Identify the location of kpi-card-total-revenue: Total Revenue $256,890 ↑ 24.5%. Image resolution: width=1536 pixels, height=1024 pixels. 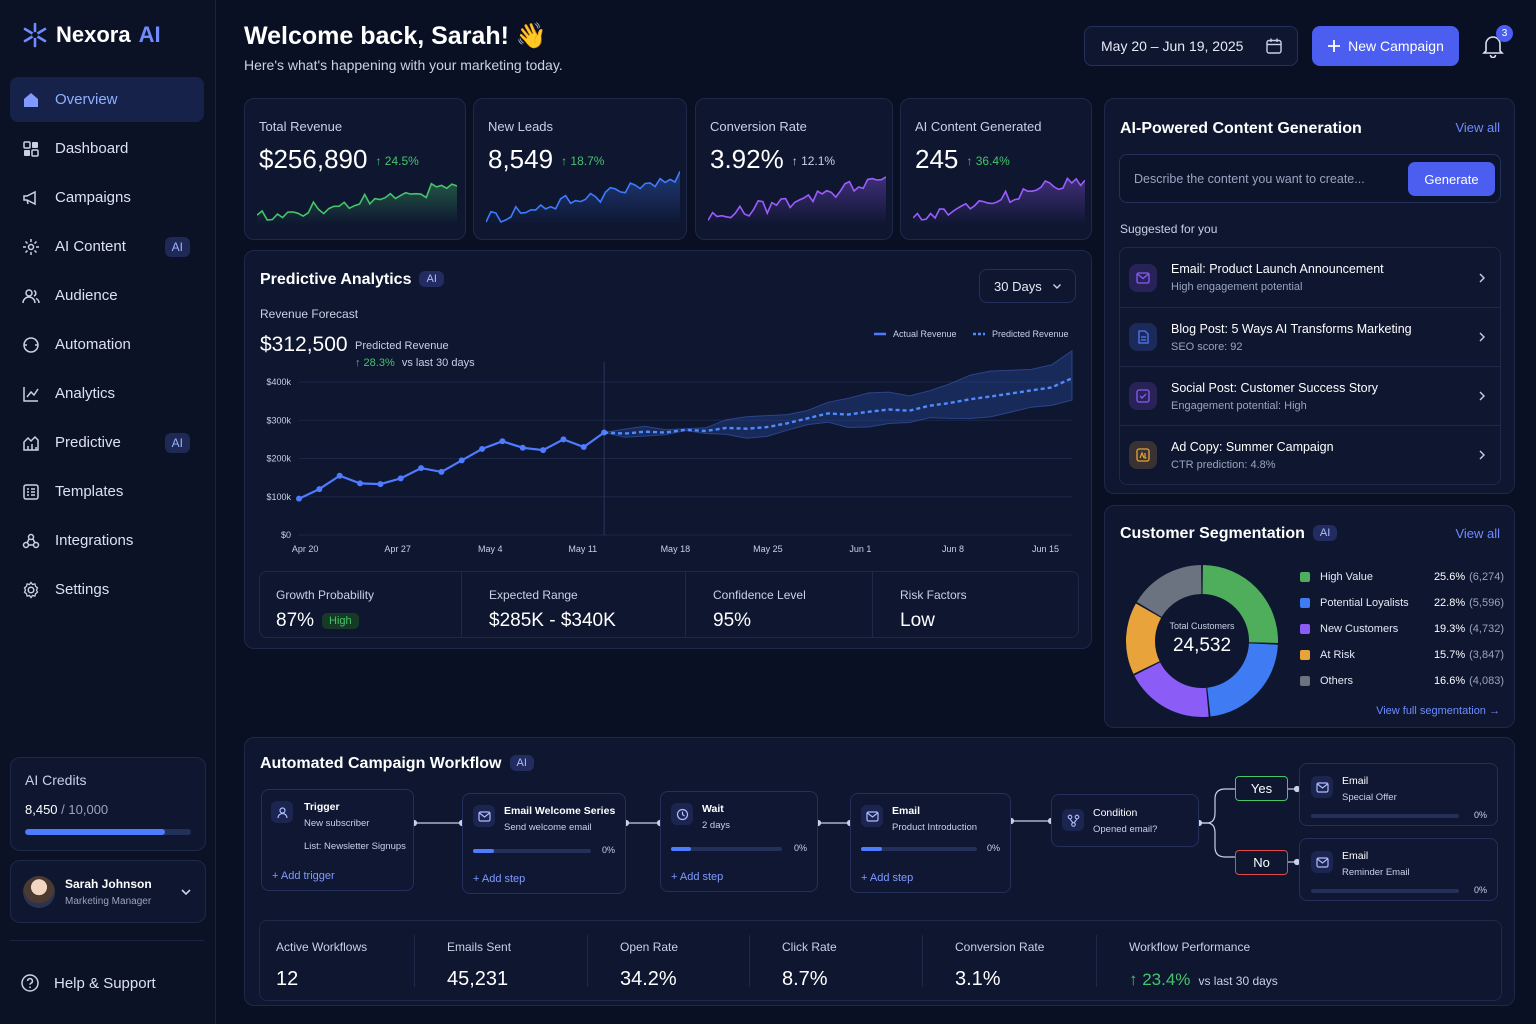
(355, 169).